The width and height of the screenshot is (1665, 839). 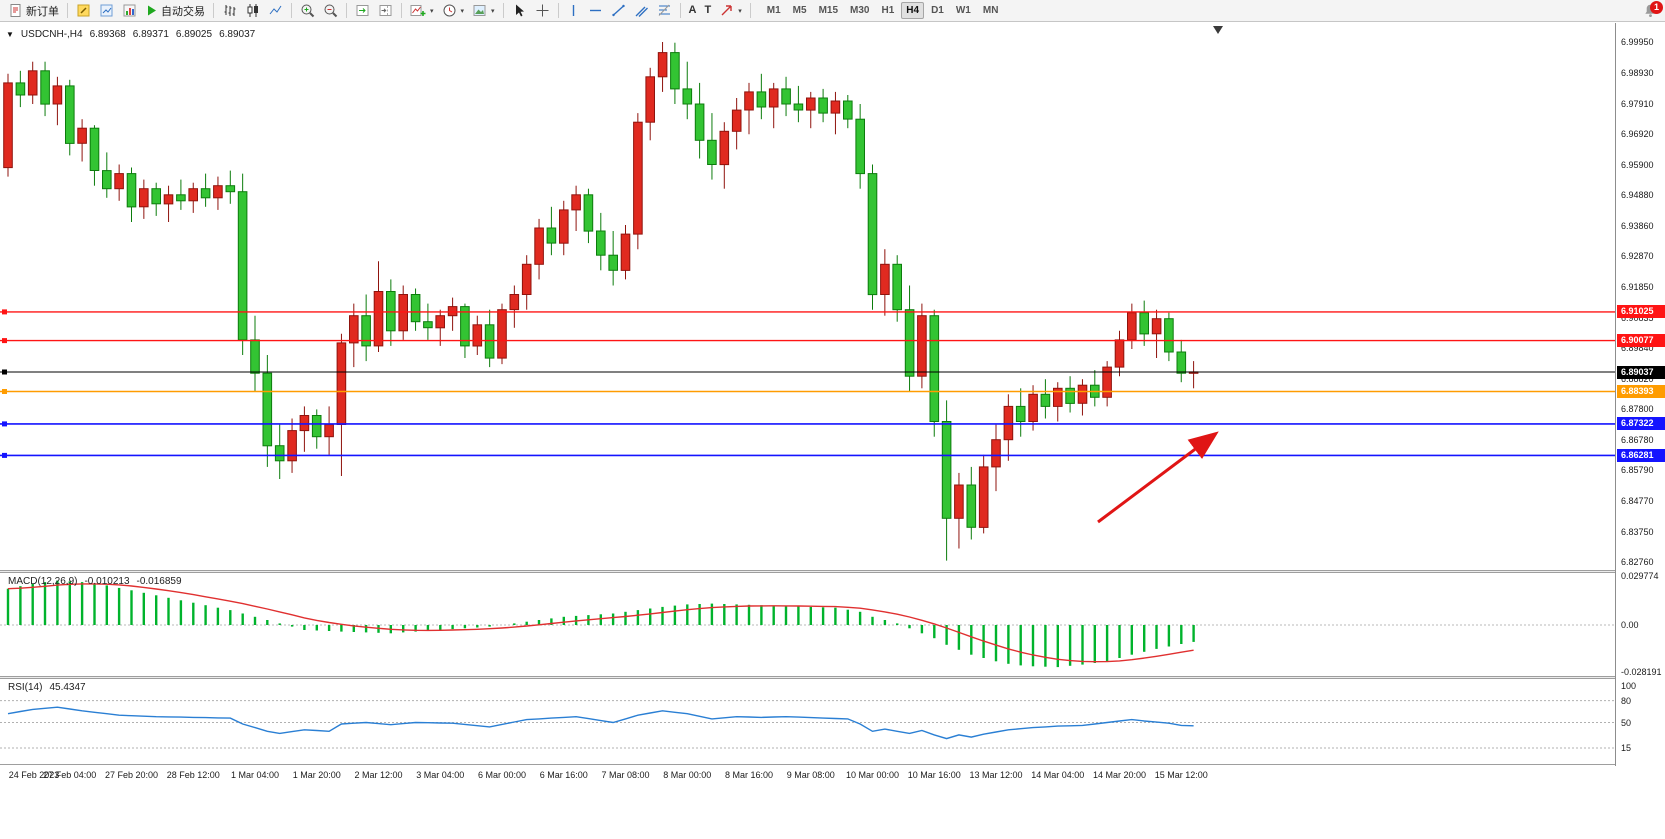 I want to click on time-axis-label: 14 Mar 20:00, so click(x=1119, y=775).